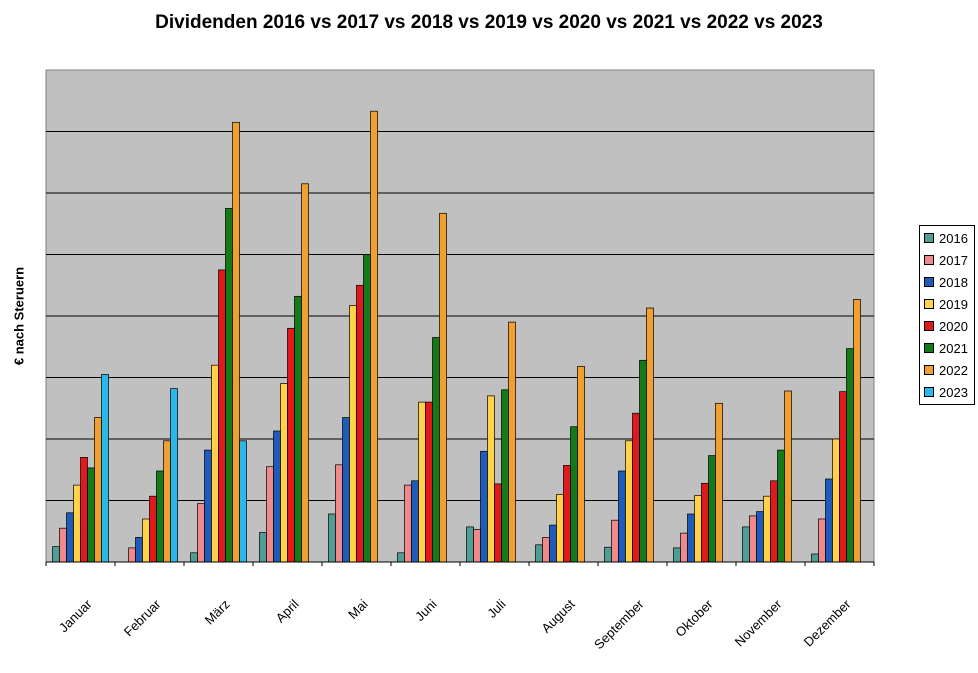  I want to click on bar-2022-Mai, so click(374, 336).